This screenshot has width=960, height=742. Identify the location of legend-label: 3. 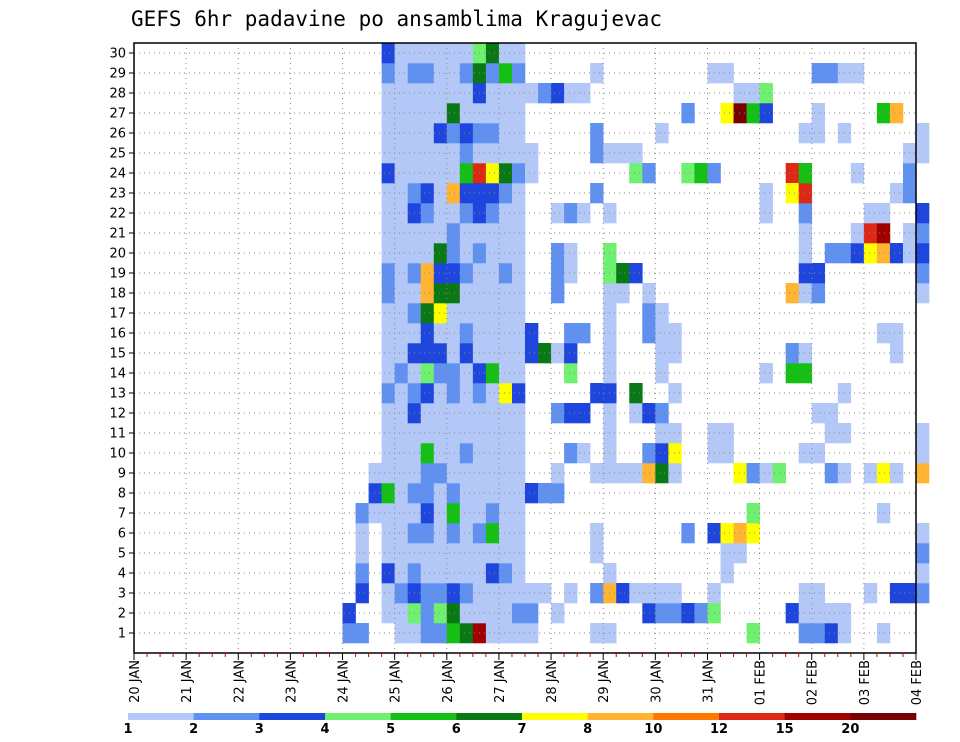
(259, 729).